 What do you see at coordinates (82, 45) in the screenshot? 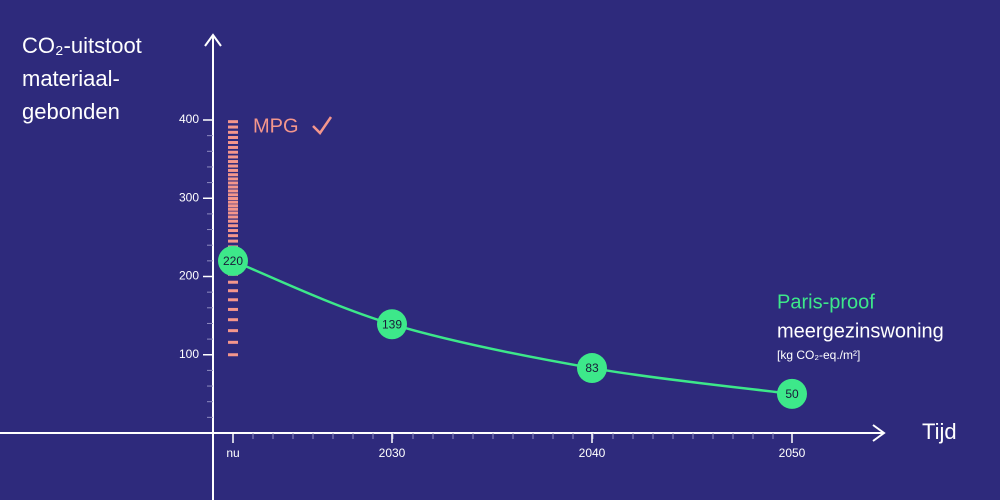
I see `y-axis-label: CO₂-uitstoot` at bounding box center [82, 45].